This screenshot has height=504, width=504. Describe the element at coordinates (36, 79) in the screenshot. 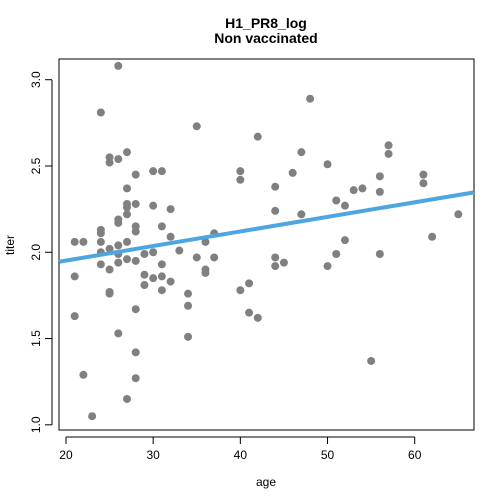

I see `y-tick-label: 3.0` at that location.